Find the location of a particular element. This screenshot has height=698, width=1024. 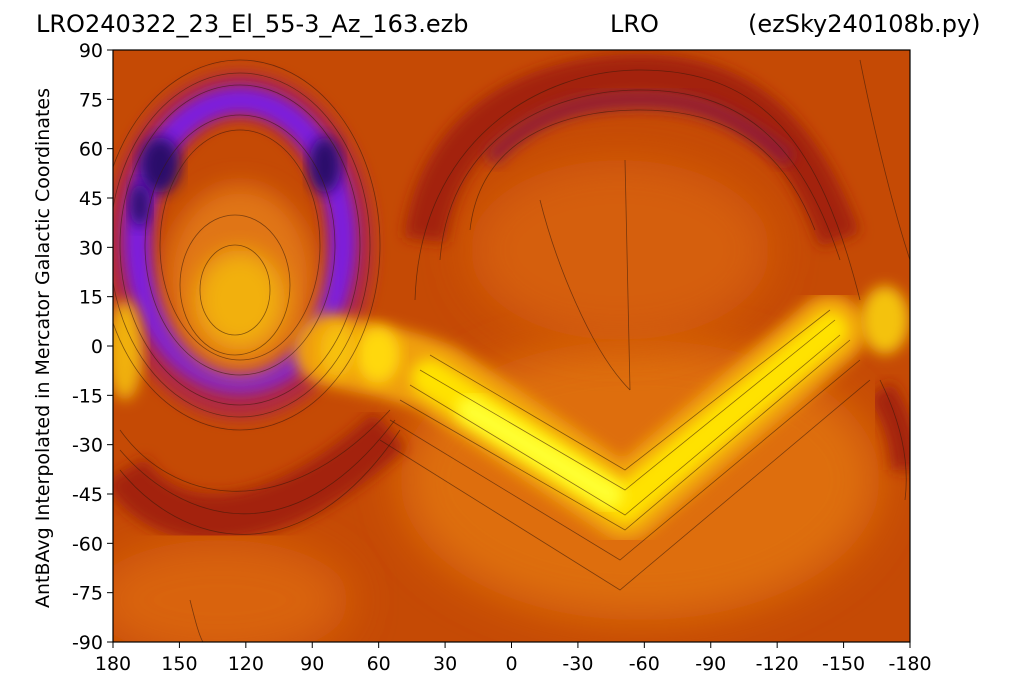

chart-title-right: (ezSky240108b.py) is located at coordinates (864, 24).